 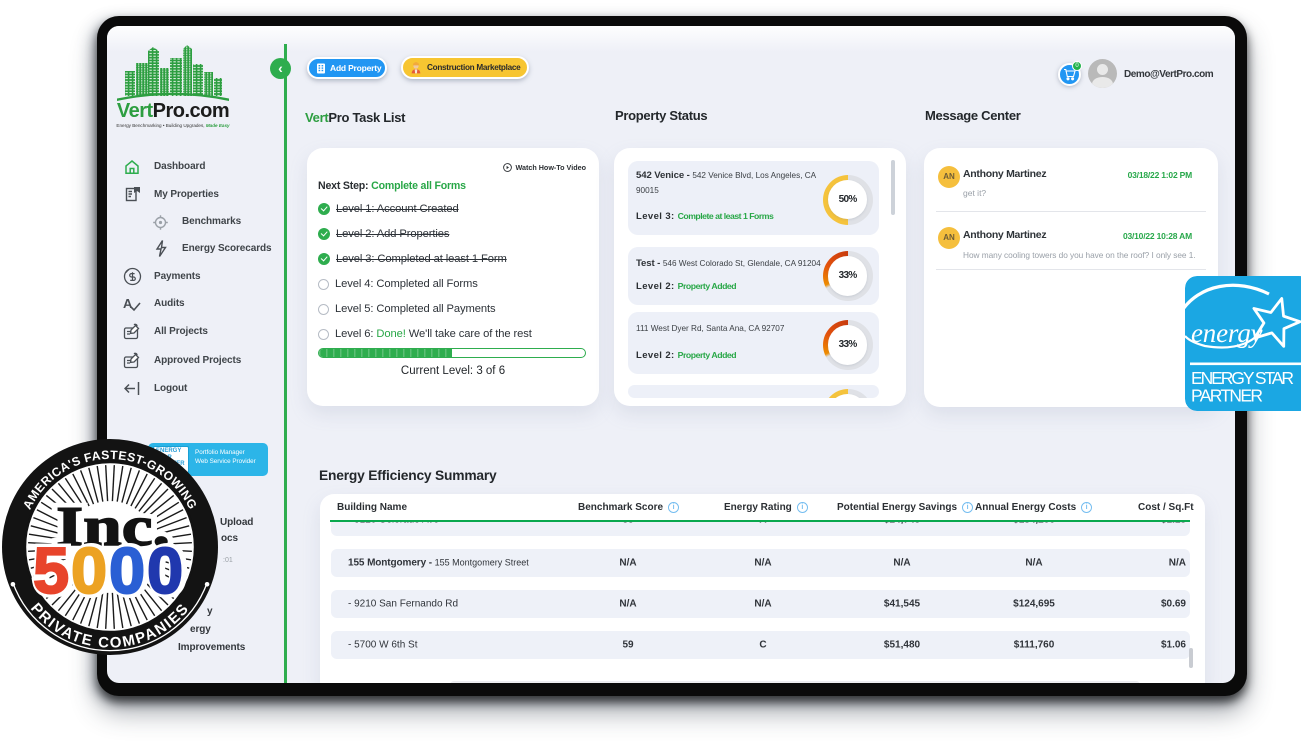 What do you see at coordinates (1227, 396) in the screenshot?
I see `svg-text: PARTNER` at bounding box center [1227, 396].